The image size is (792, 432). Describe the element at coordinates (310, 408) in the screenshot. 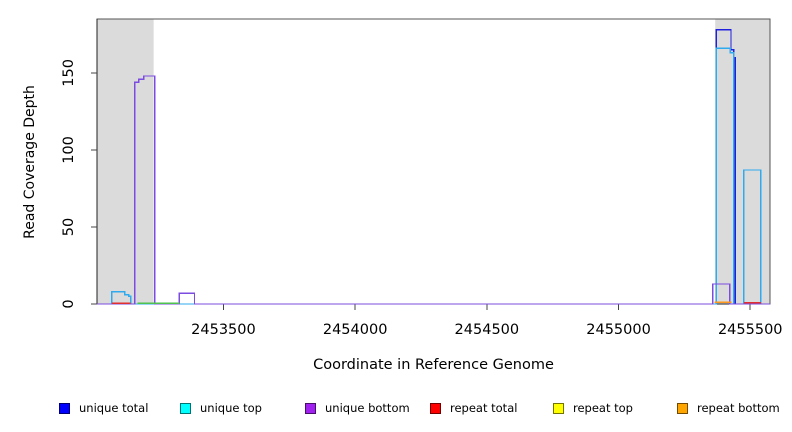

I see `legend-swatch-unique-bottom` at that location.